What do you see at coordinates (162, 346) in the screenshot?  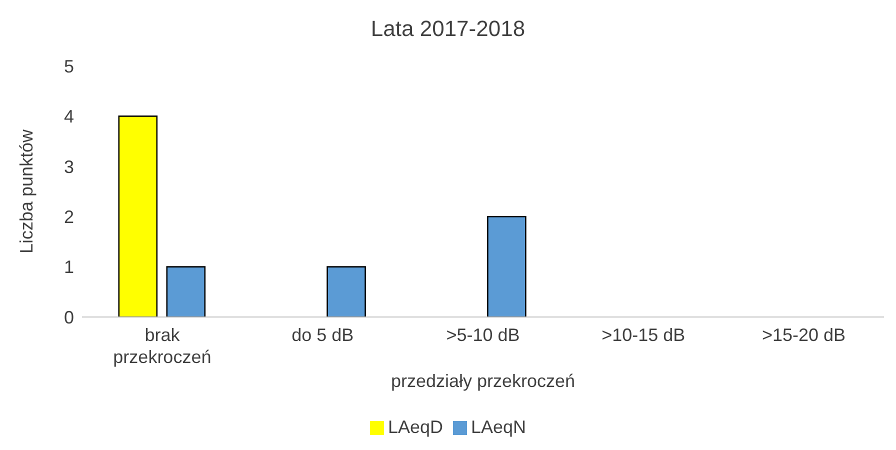 I see `x-tick-label: brak przekroczeń` at bounding box center [162, 346].